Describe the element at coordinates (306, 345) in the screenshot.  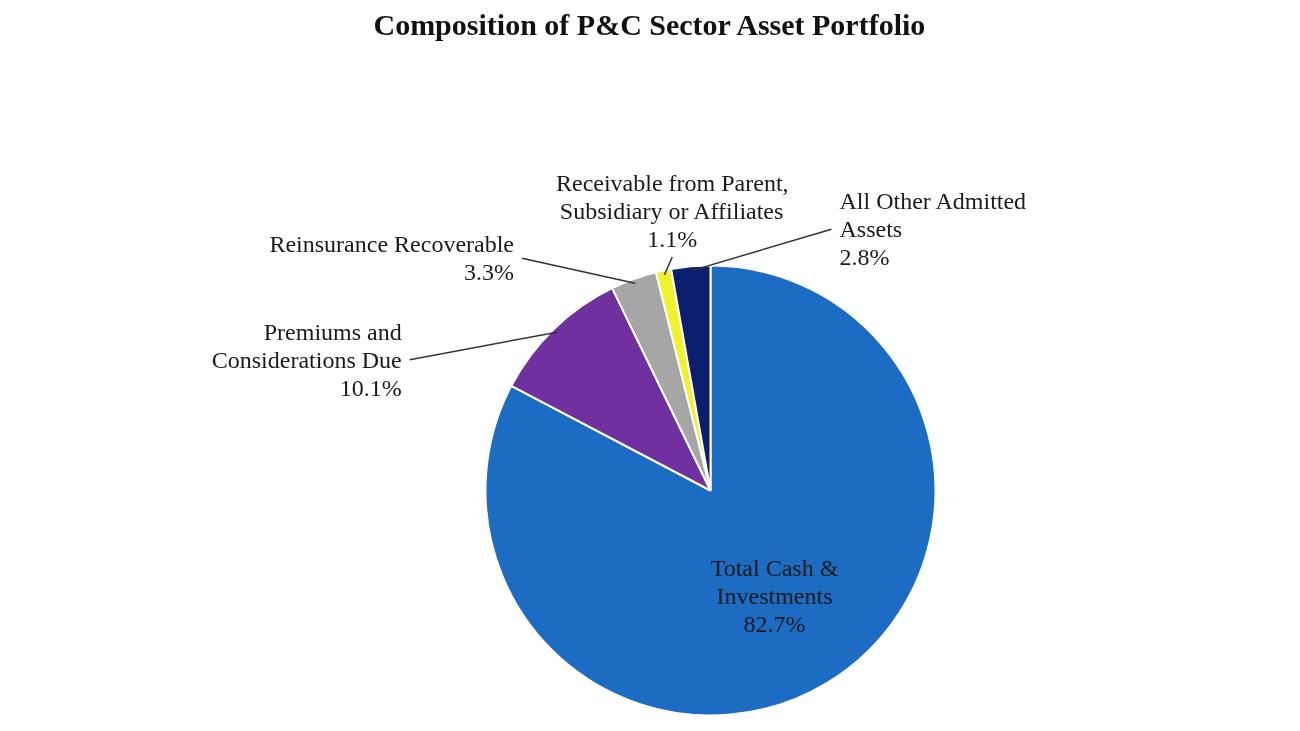
I see `slice-label: Premiums and Considerations Due` at that location.